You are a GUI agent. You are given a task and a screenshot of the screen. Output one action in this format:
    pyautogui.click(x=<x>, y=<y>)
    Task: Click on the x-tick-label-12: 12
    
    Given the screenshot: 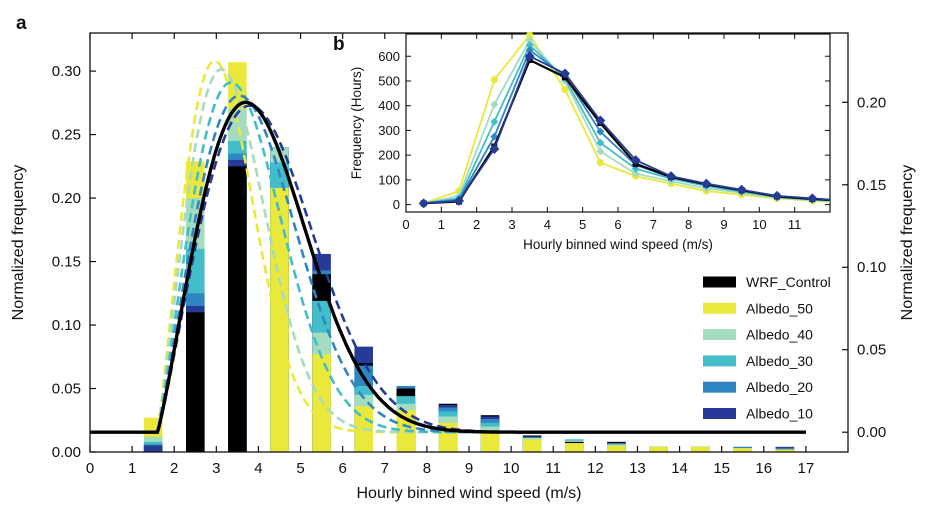 What is the action you would take?
    pyautogui.click(x=595, y=468)
    